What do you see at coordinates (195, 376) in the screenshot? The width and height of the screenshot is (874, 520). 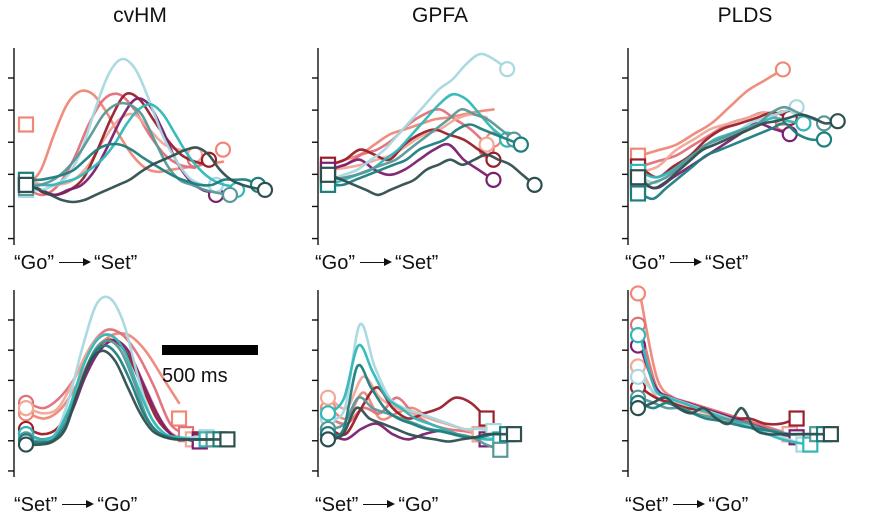 I see `scale-bar-label: 500 ms` at bounding box center [195, 376].